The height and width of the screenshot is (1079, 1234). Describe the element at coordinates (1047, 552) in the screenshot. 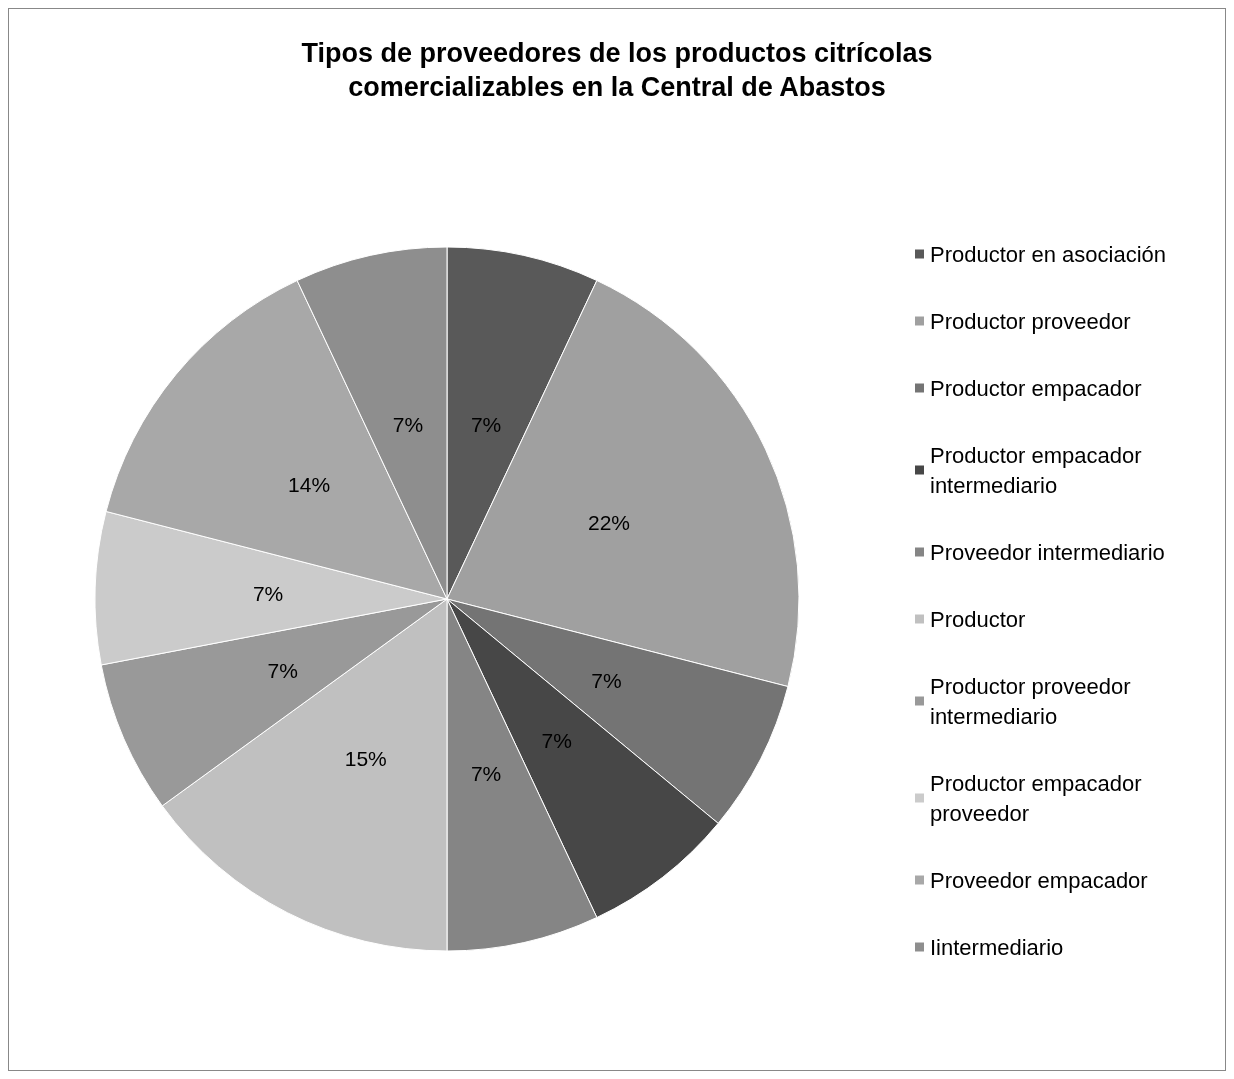

I see `legend-label: Proveedor intermediario` at that location.